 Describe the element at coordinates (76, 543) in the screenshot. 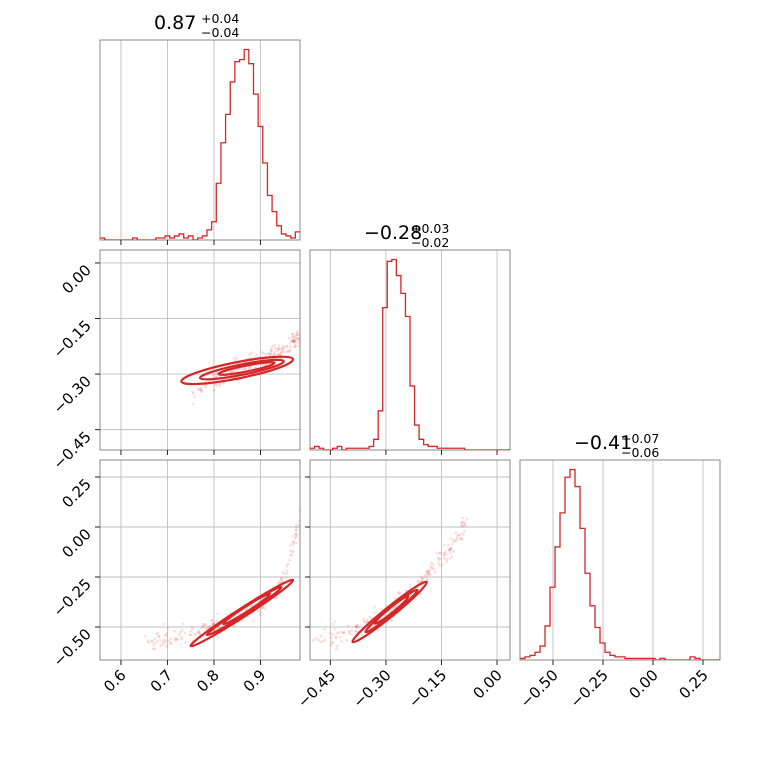

I see `y-tick-label: 0.00` at that location.